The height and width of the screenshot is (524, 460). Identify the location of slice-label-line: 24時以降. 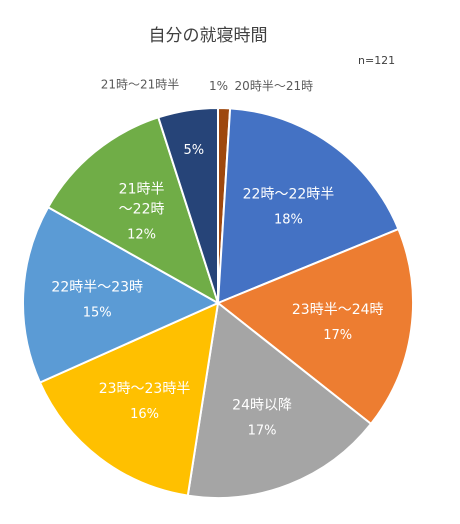
(262, 406).